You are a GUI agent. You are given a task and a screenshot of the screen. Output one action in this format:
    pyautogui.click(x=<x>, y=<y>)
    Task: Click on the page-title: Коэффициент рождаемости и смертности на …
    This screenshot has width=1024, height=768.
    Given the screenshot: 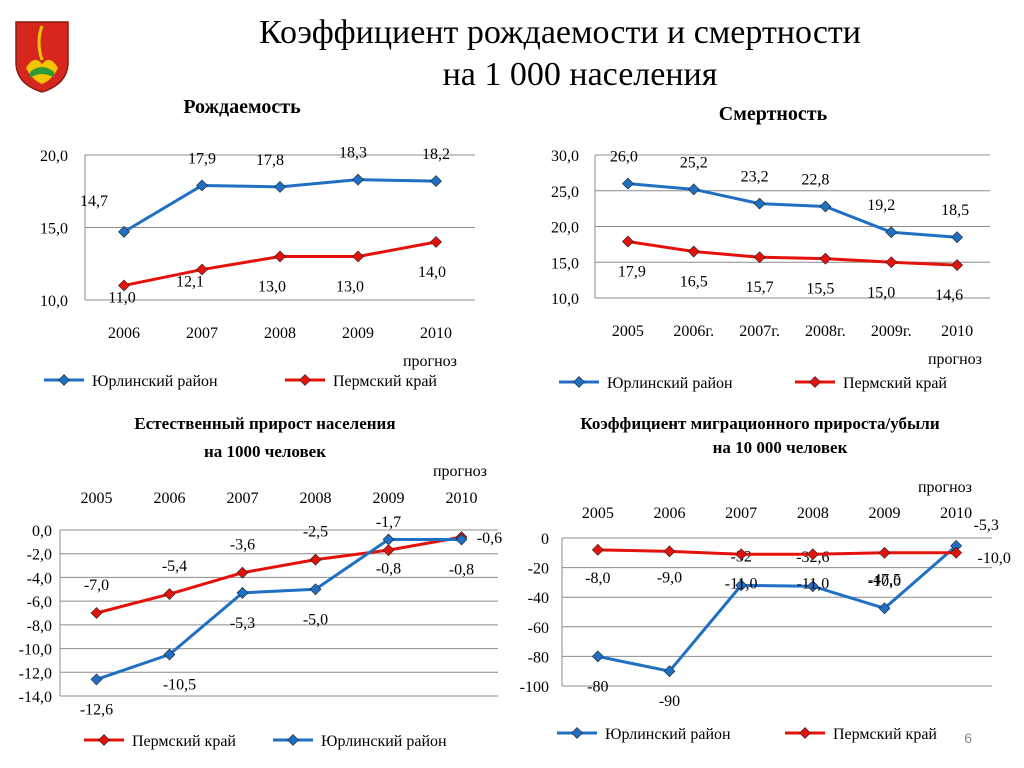 What is the action you would take?
    pyautogui.click(x=560, y=54)
    